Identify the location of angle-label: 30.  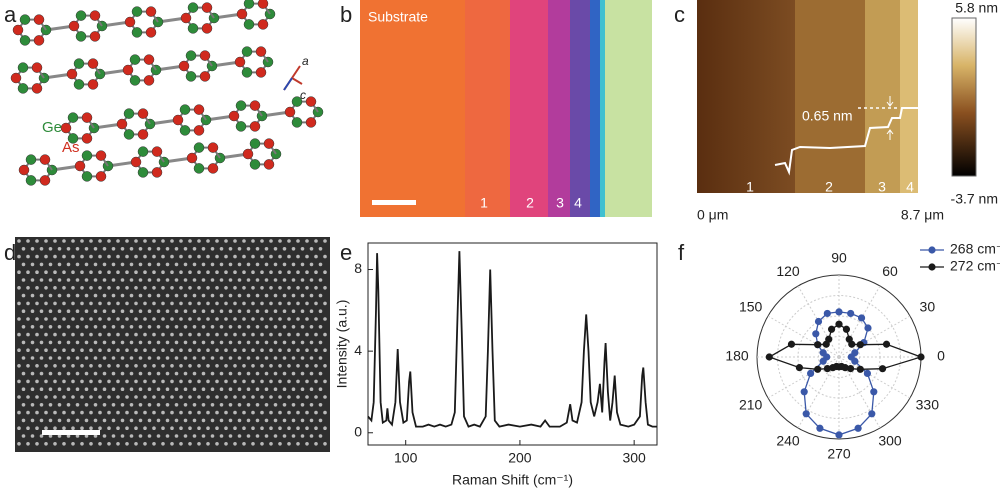
(928, 307).